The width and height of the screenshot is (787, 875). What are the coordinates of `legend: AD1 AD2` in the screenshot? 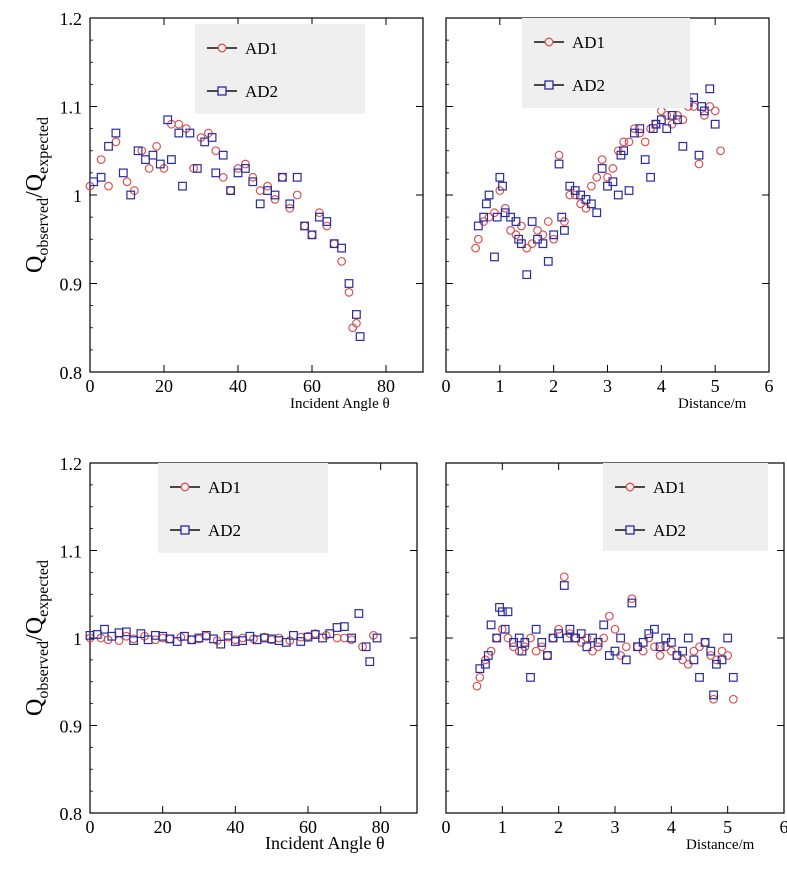 It's located at (280, 69).